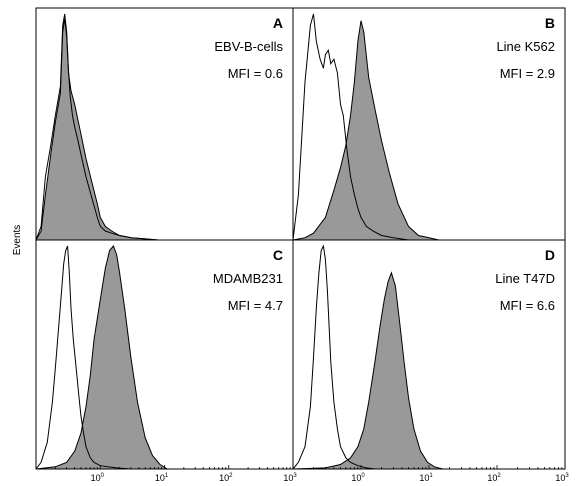 Image resolution: width=576 pixels, height=486 pixels. Describe the element at coordinates (550, 255) in the screenshot. I see `panel-letter: D` at that location.